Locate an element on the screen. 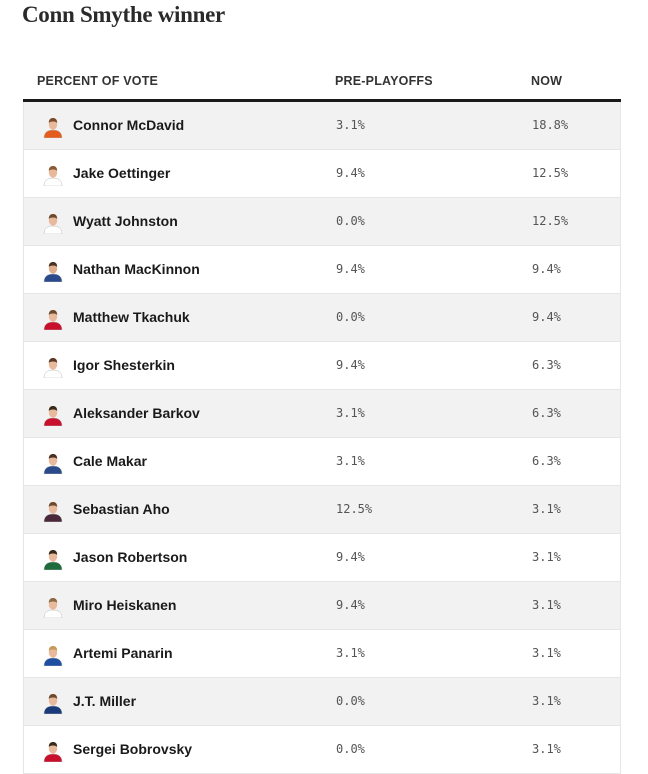 Image resolution: width=648 pixels, height=774 pixels. table-row: Wyatt Johnston 0.0% 12.5% is located at coordinates (322, 222).